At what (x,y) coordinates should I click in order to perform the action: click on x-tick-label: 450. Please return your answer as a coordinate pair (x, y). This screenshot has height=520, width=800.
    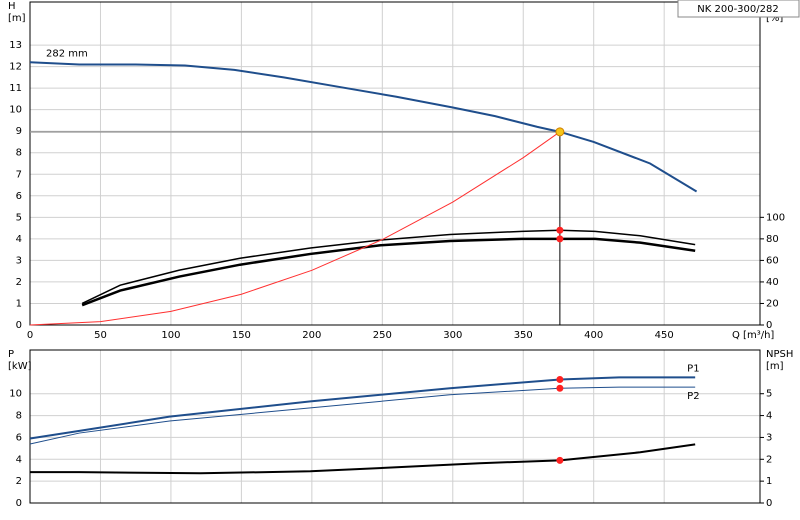
    Looking at the image, I should click on (664, 335).